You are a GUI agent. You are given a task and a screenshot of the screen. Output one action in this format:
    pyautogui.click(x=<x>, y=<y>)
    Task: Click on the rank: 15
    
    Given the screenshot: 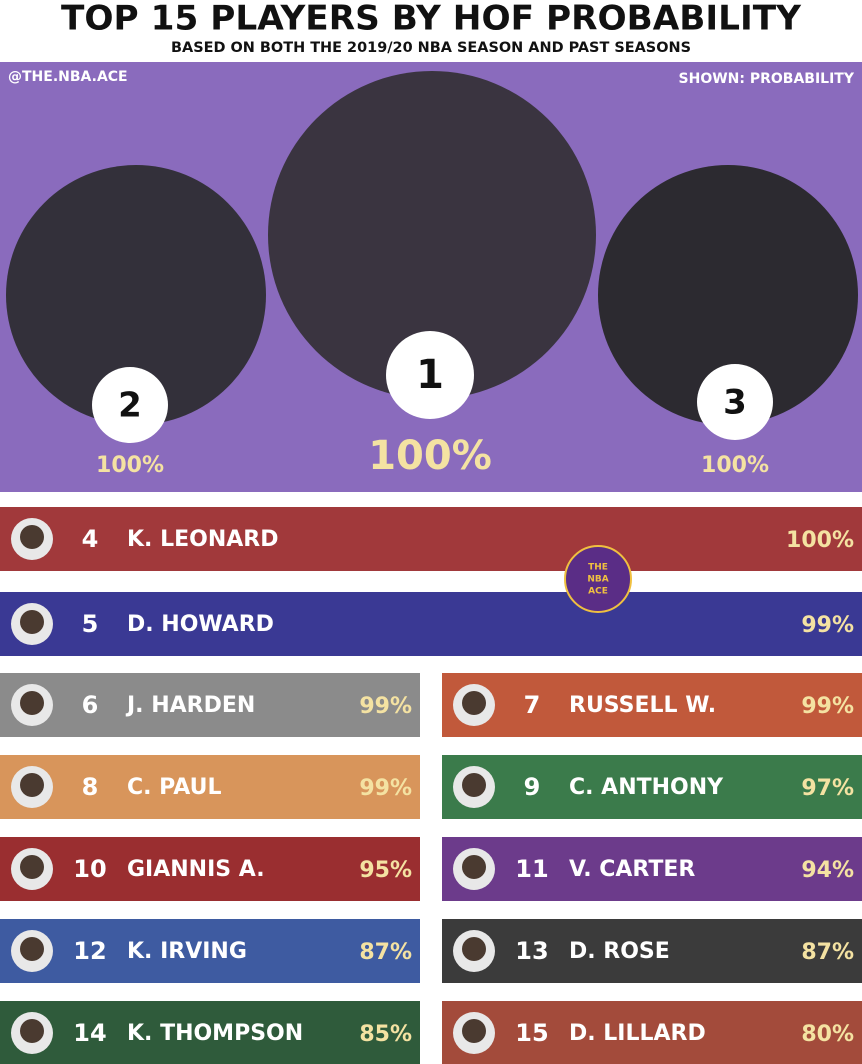 What is the action you would take?
    pyautogui.click(x=531, y=1033)
    